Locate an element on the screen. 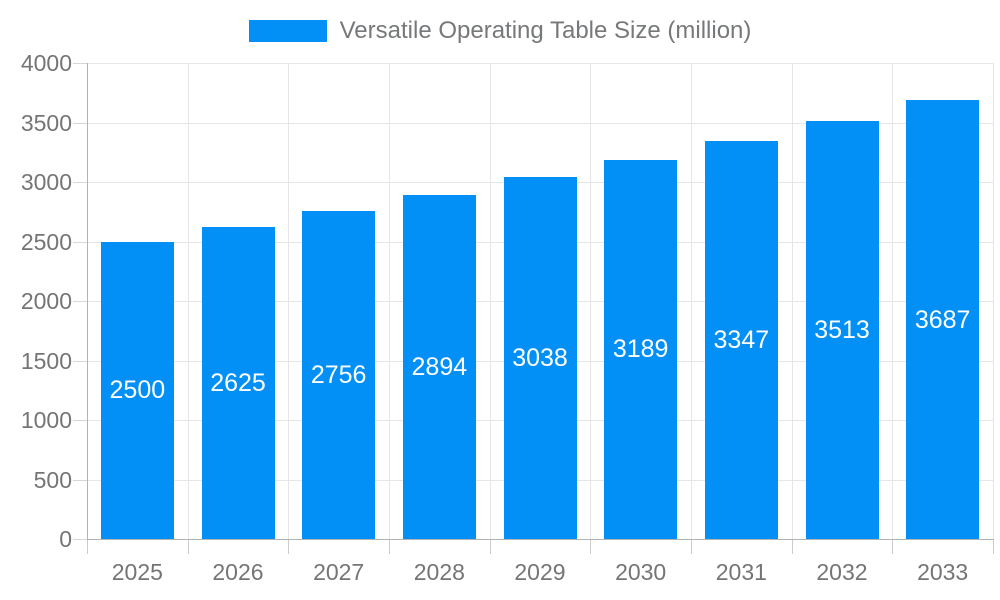 Image resolution: width=1000 pixels, height=600 pixels. x-axis-label: 2033 is located at coordinates (943, 572).